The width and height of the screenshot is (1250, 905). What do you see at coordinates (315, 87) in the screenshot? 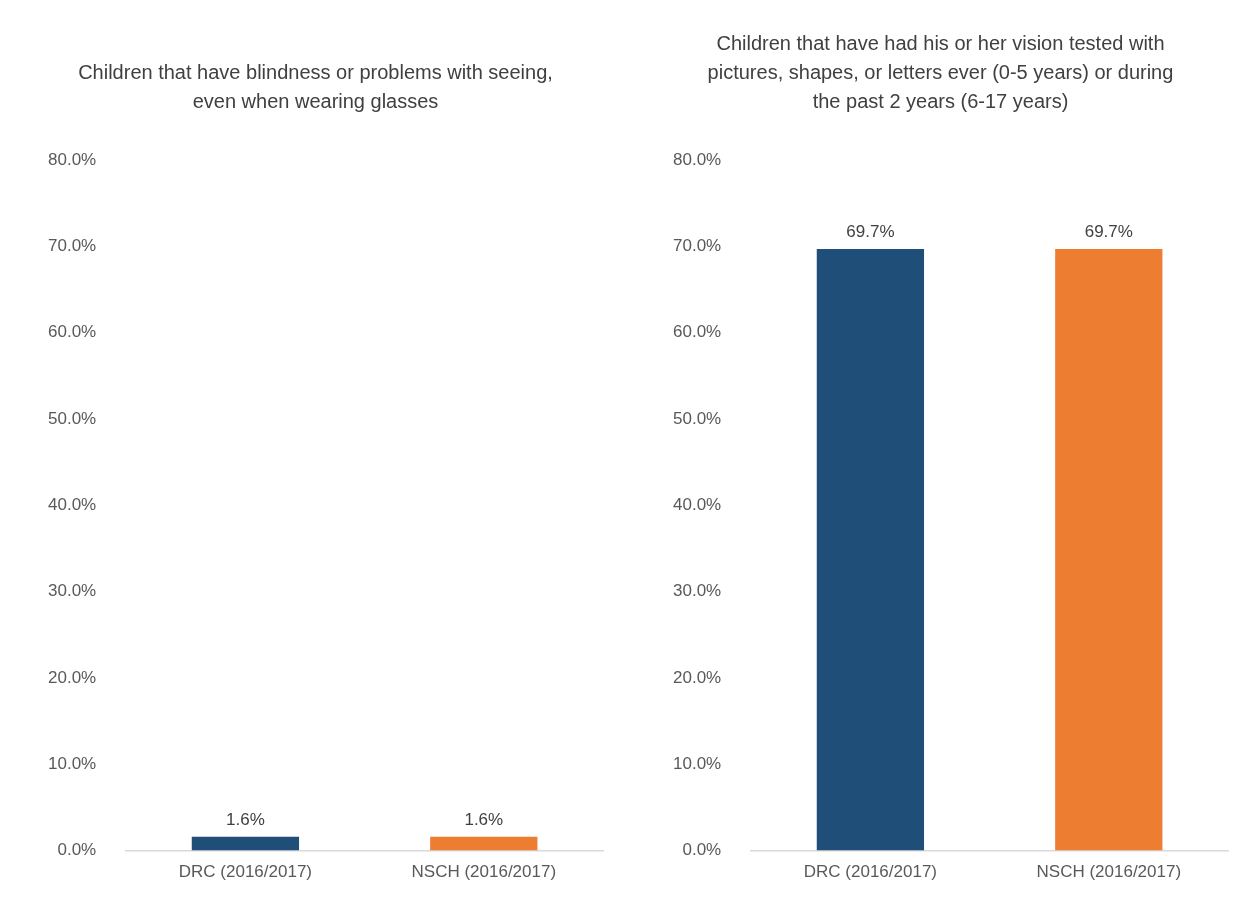
I see `chart-title: Children that have blindness or problems with seeing, even when wearing glasses` at bounding box center [315, 87].